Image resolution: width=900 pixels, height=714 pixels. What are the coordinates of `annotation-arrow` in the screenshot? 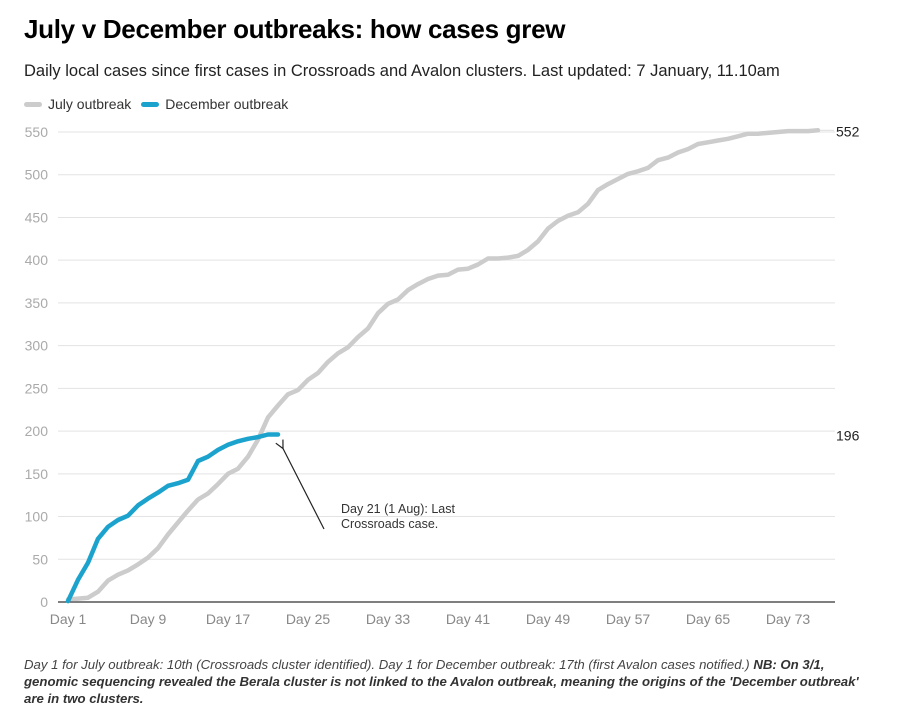 It's located at (304, 489).